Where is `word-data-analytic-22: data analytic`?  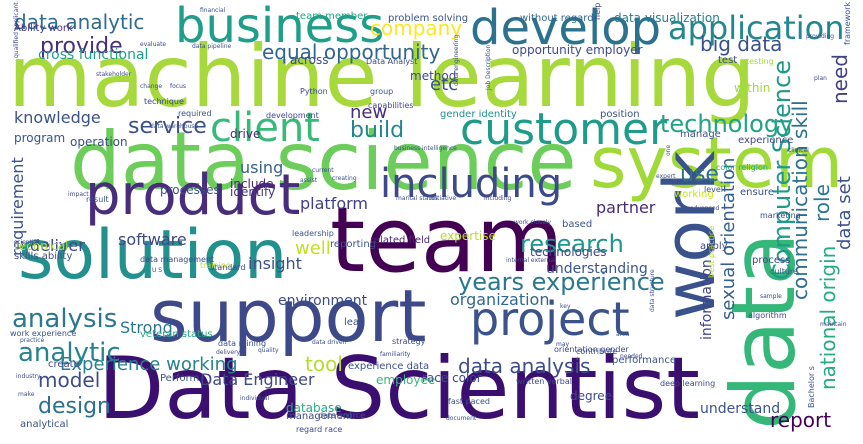
word-data-analytic-22: data analytic is located at coordinates (79, 22).